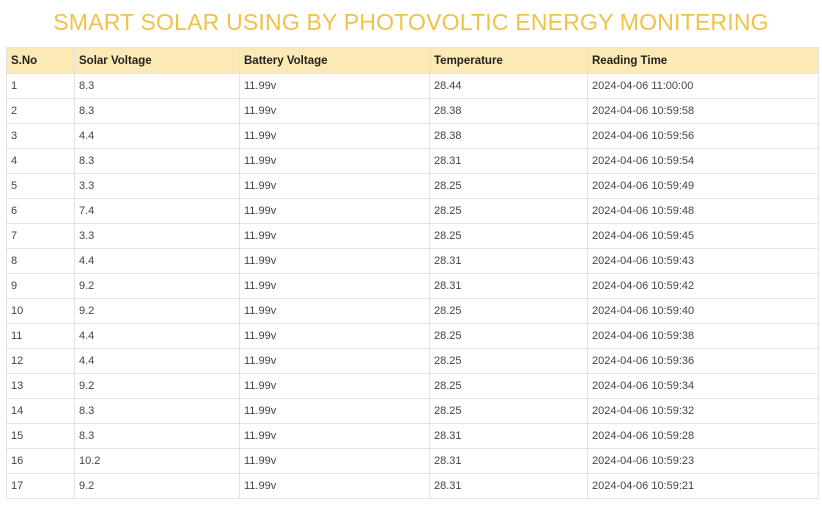 Image resolution: width=822 pixels, height=510 pixels. I want to click on cell-sno: 14, so click(40, 411).